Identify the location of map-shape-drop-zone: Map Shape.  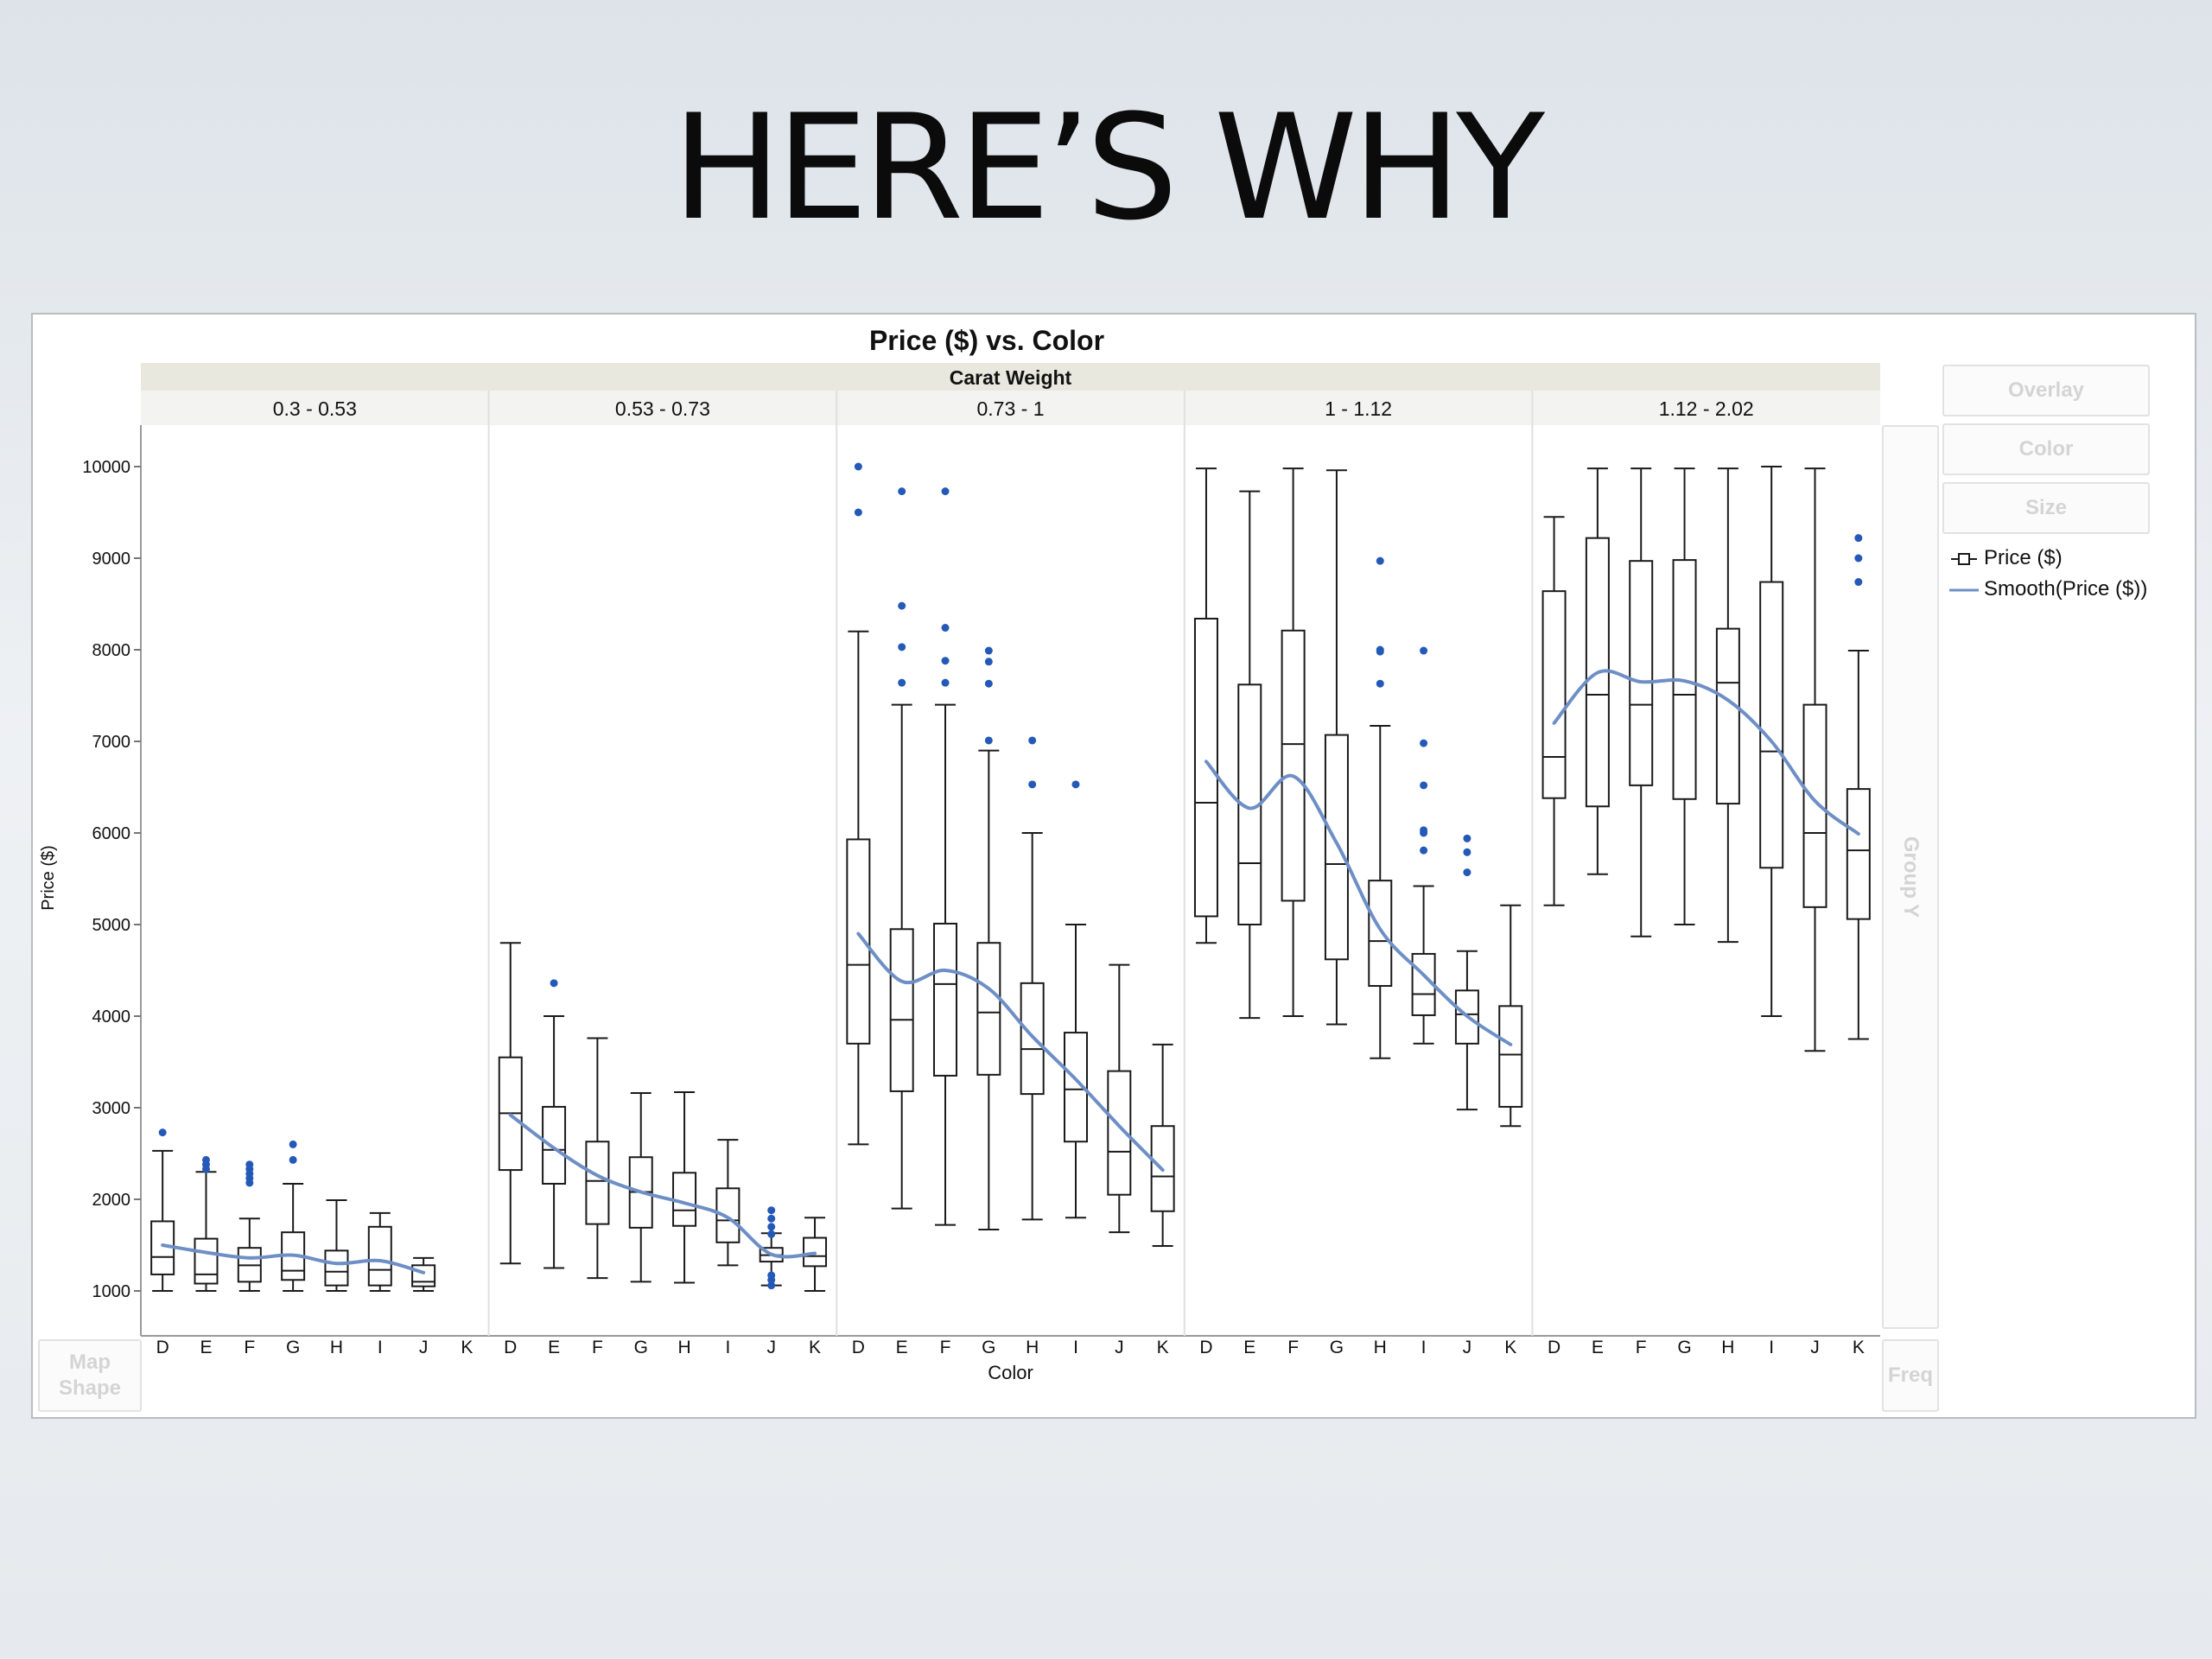
(90, 1375).